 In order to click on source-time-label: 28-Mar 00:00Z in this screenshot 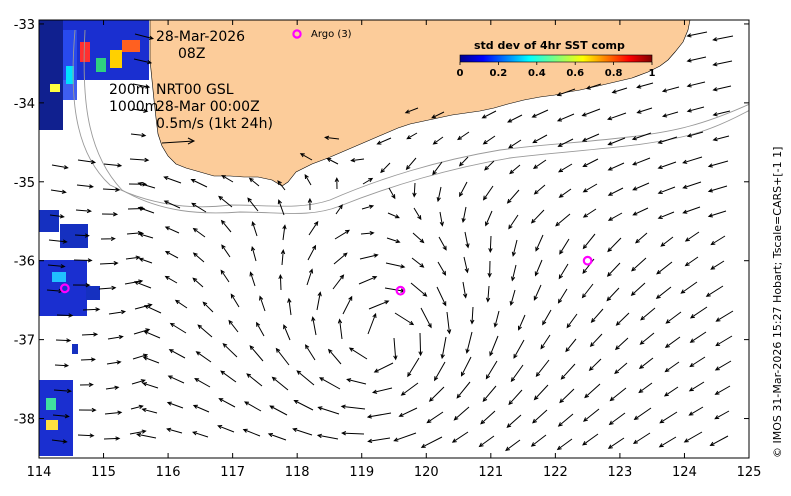, I will do `click(208, 107)`.